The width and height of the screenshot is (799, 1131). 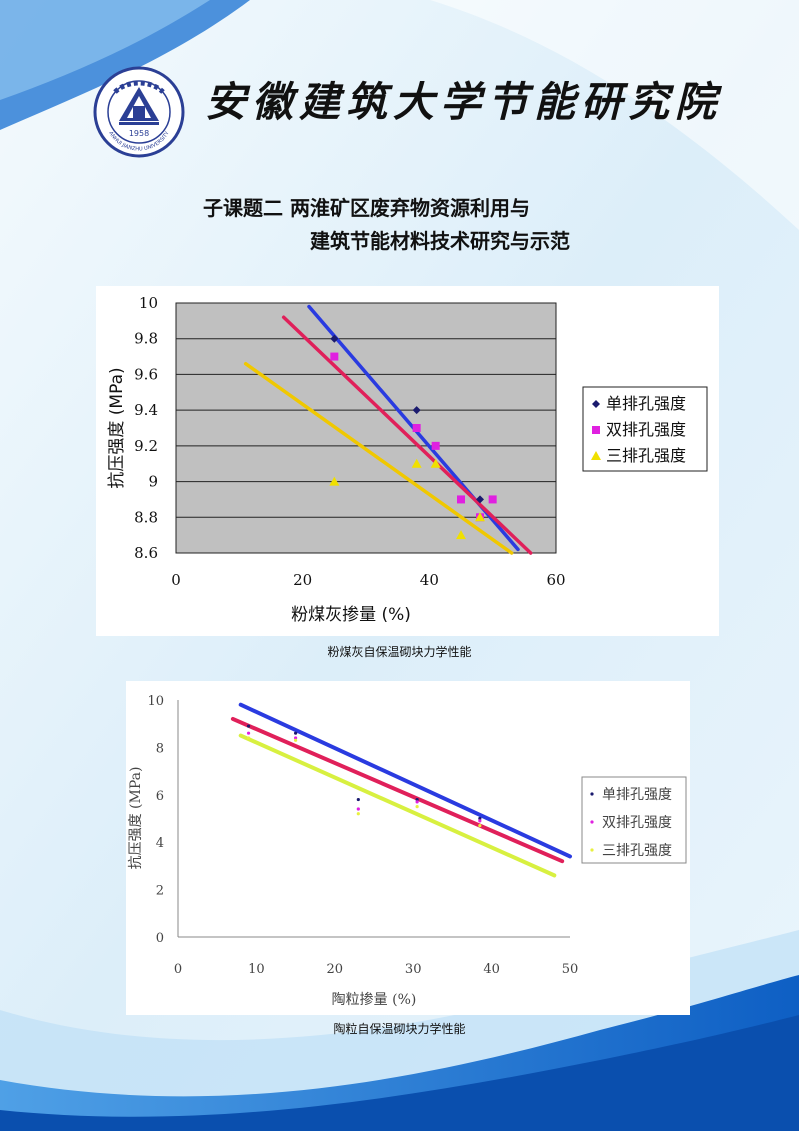 I want to click on y-tick-label: 8, so click(x=160, y=748).